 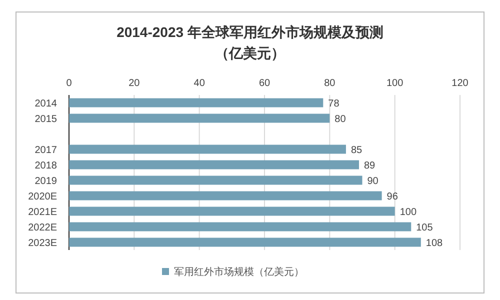 I want to click on data-label: 78, so click(x=334, y=104).